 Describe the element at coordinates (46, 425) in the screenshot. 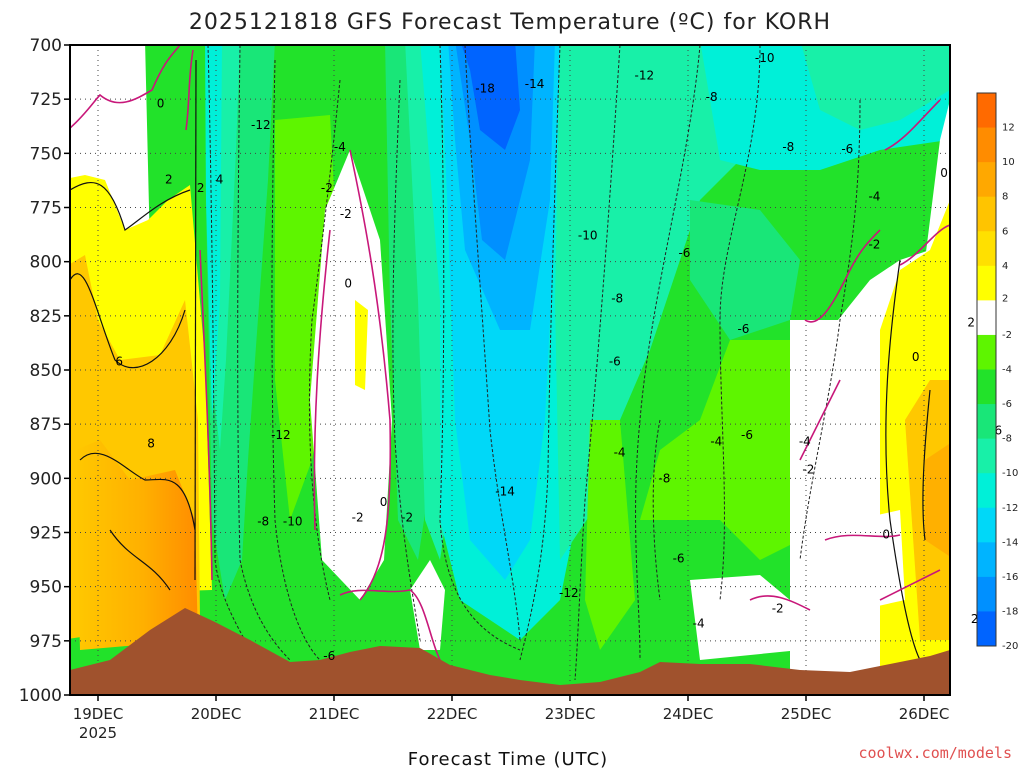

I see `y-tick-label: 875` at that location.